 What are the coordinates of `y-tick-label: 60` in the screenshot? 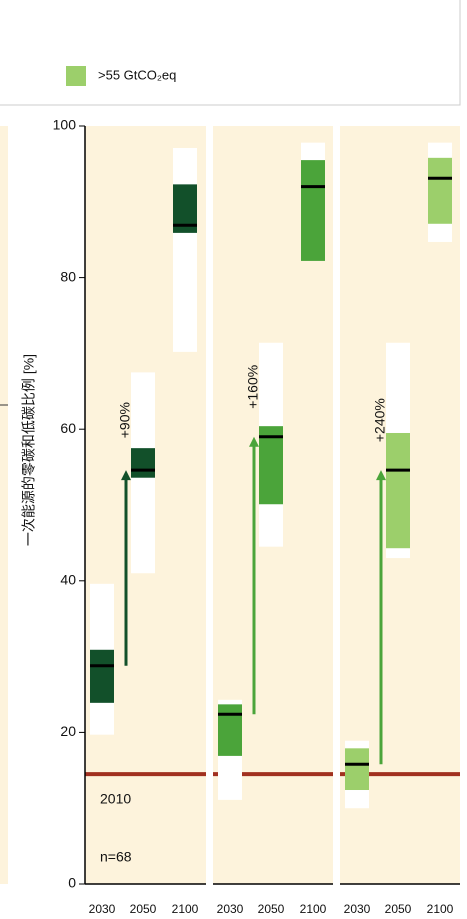 It's located at (68, 428).